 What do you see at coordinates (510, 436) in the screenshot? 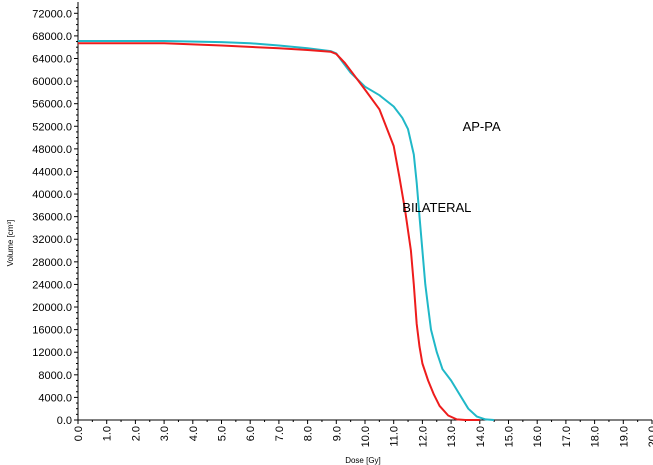
I see `x-tick-label: 15.0` at bounding box center [510, 436].